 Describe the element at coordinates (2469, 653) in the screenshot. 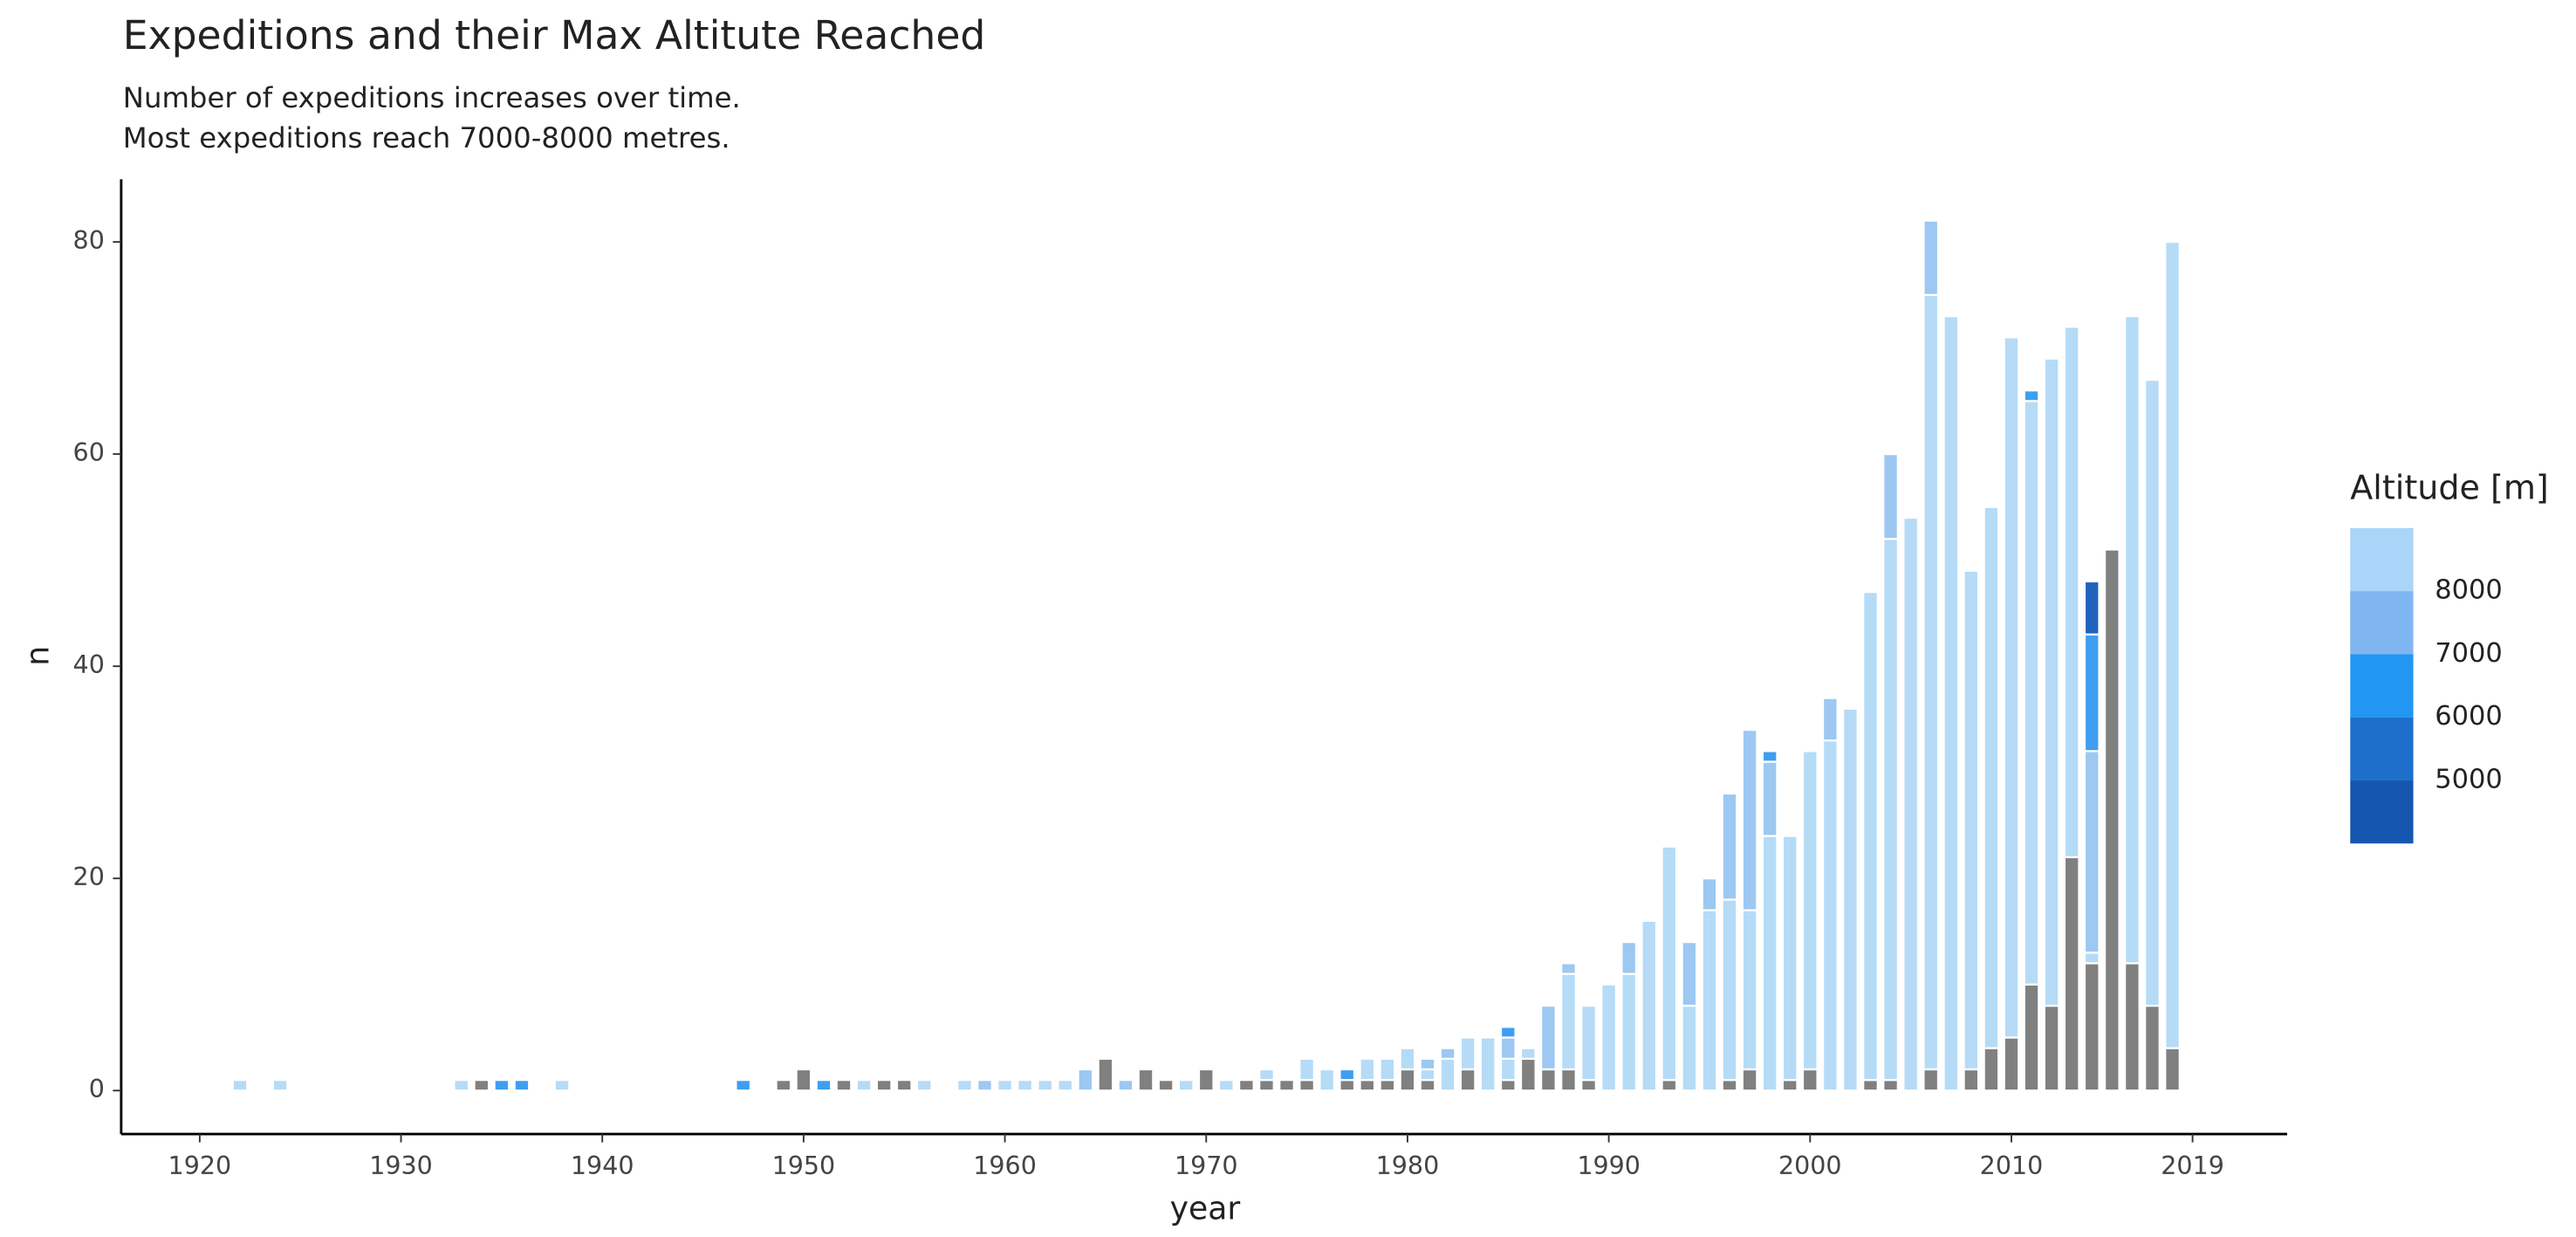

I see `legend-label: 7000` at that location.